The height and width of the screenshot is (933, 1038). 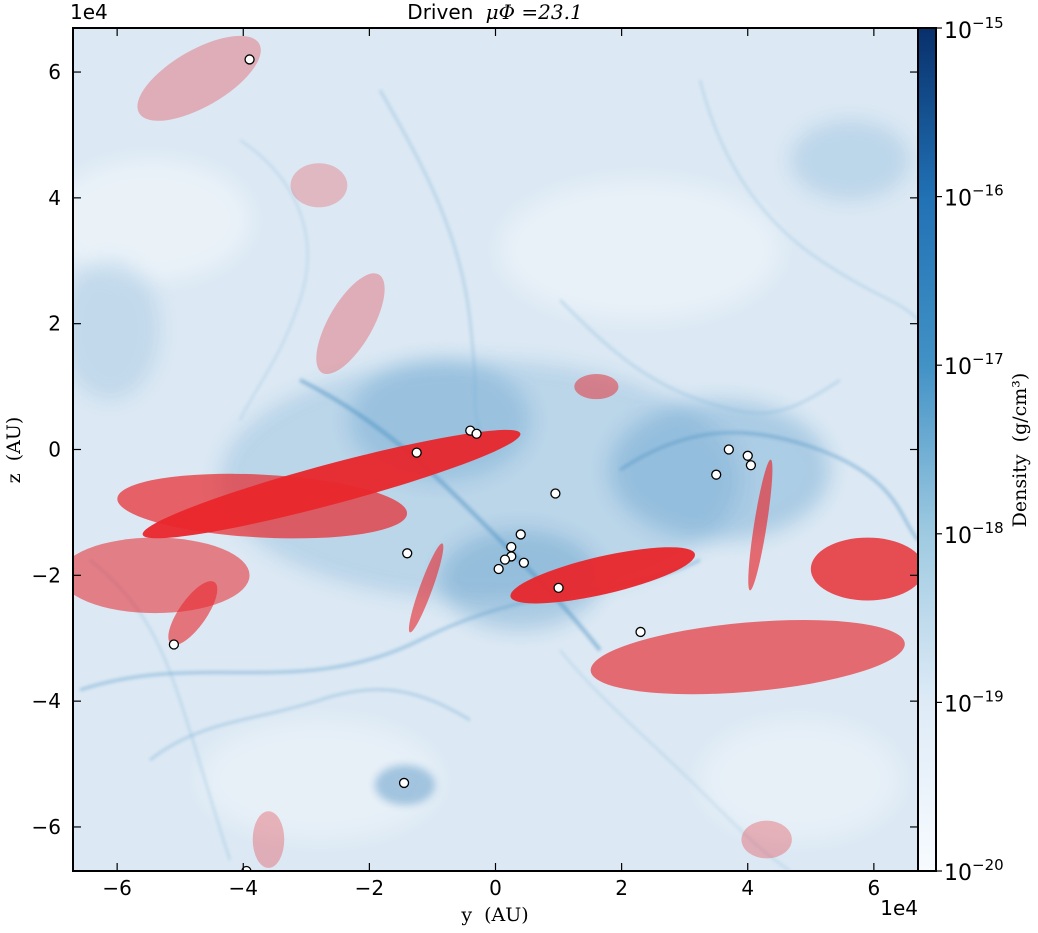 What do you see at coordinates (14, 450) in the screenshot?
I see `y-axis-label: z (AU)` at bounding box center [14, 450].